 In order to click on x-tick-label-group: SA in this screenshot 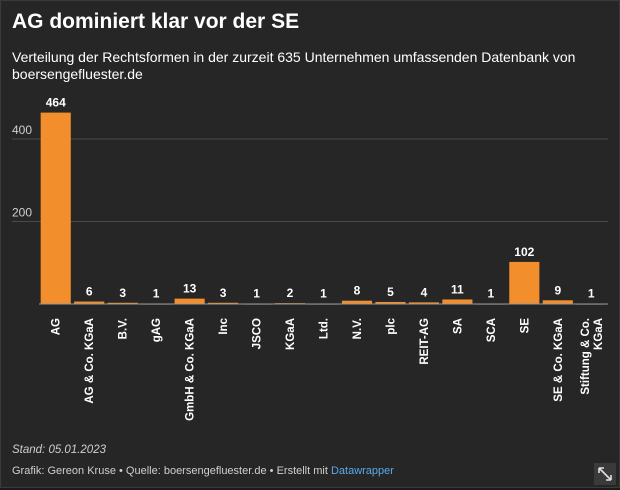, I will do `click(458, 326)`.